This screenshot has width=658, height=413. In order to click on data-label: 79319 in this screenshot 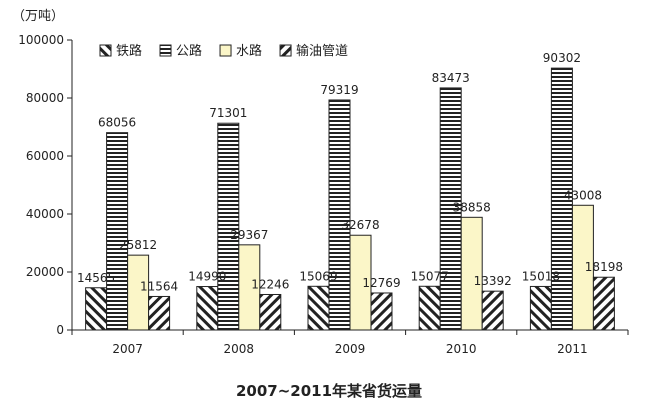, I will do `click(339, 90)`.